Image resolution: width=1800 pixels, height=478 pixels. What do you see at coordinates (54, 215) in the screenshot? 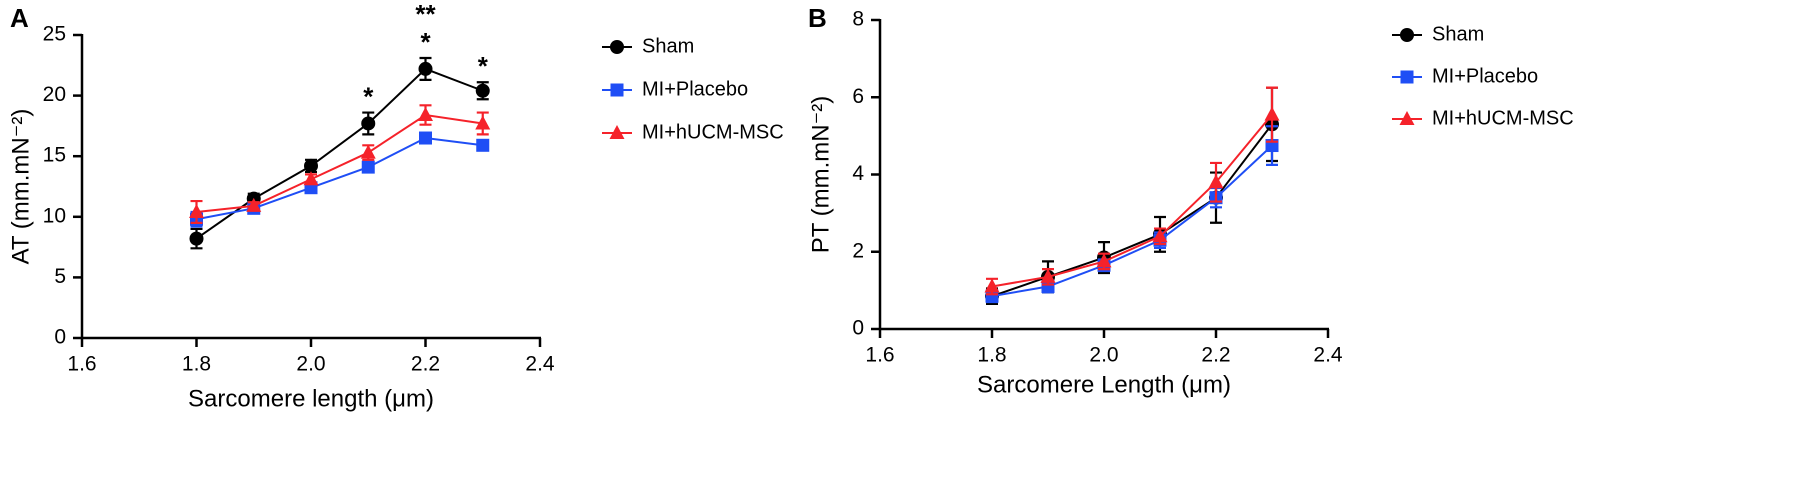
I see `y-tick-label: 10` at bounding box center [54, 215].